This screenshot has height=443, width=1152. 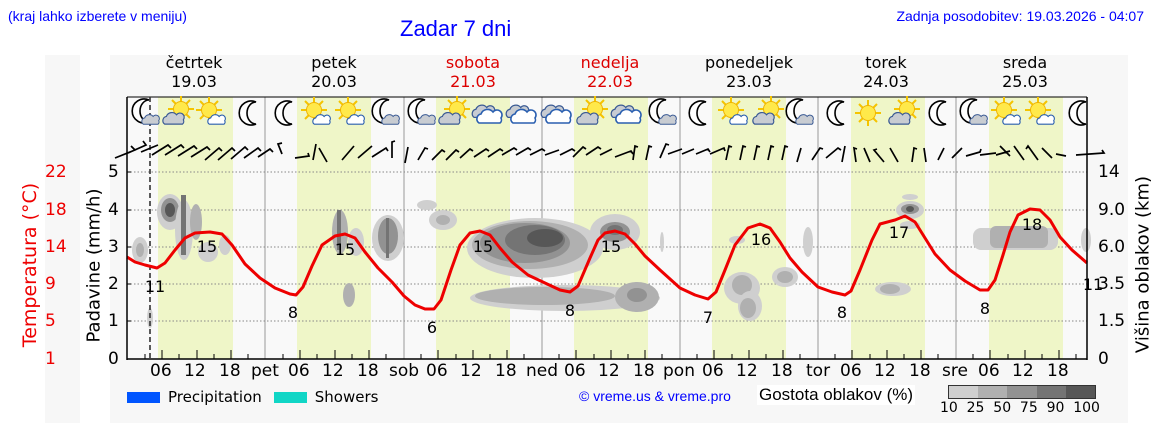 What do you see at coordinates (113, 247) in the screenshot?
I see `tick: 3` at bounding box center [113, 247].